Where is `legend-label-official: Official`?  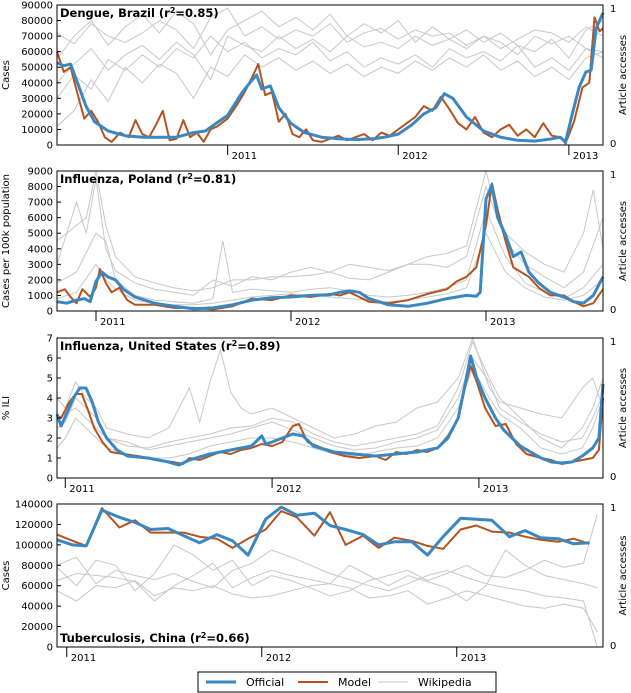 legend-label-official: Official is located at coordinates (265, 682).